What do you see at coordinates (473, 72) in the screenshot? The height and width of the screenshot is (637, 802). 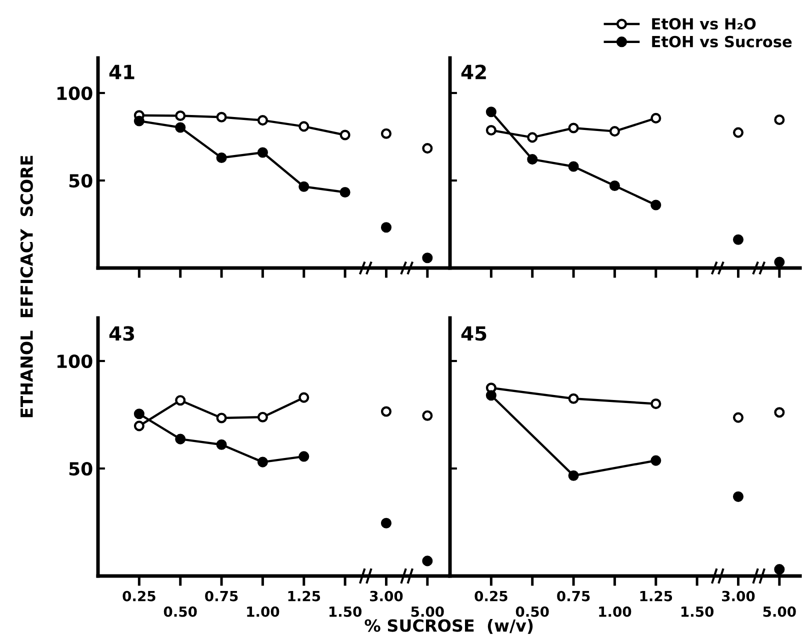 I see `chart-title: 42` at bounding box center [473, 72].